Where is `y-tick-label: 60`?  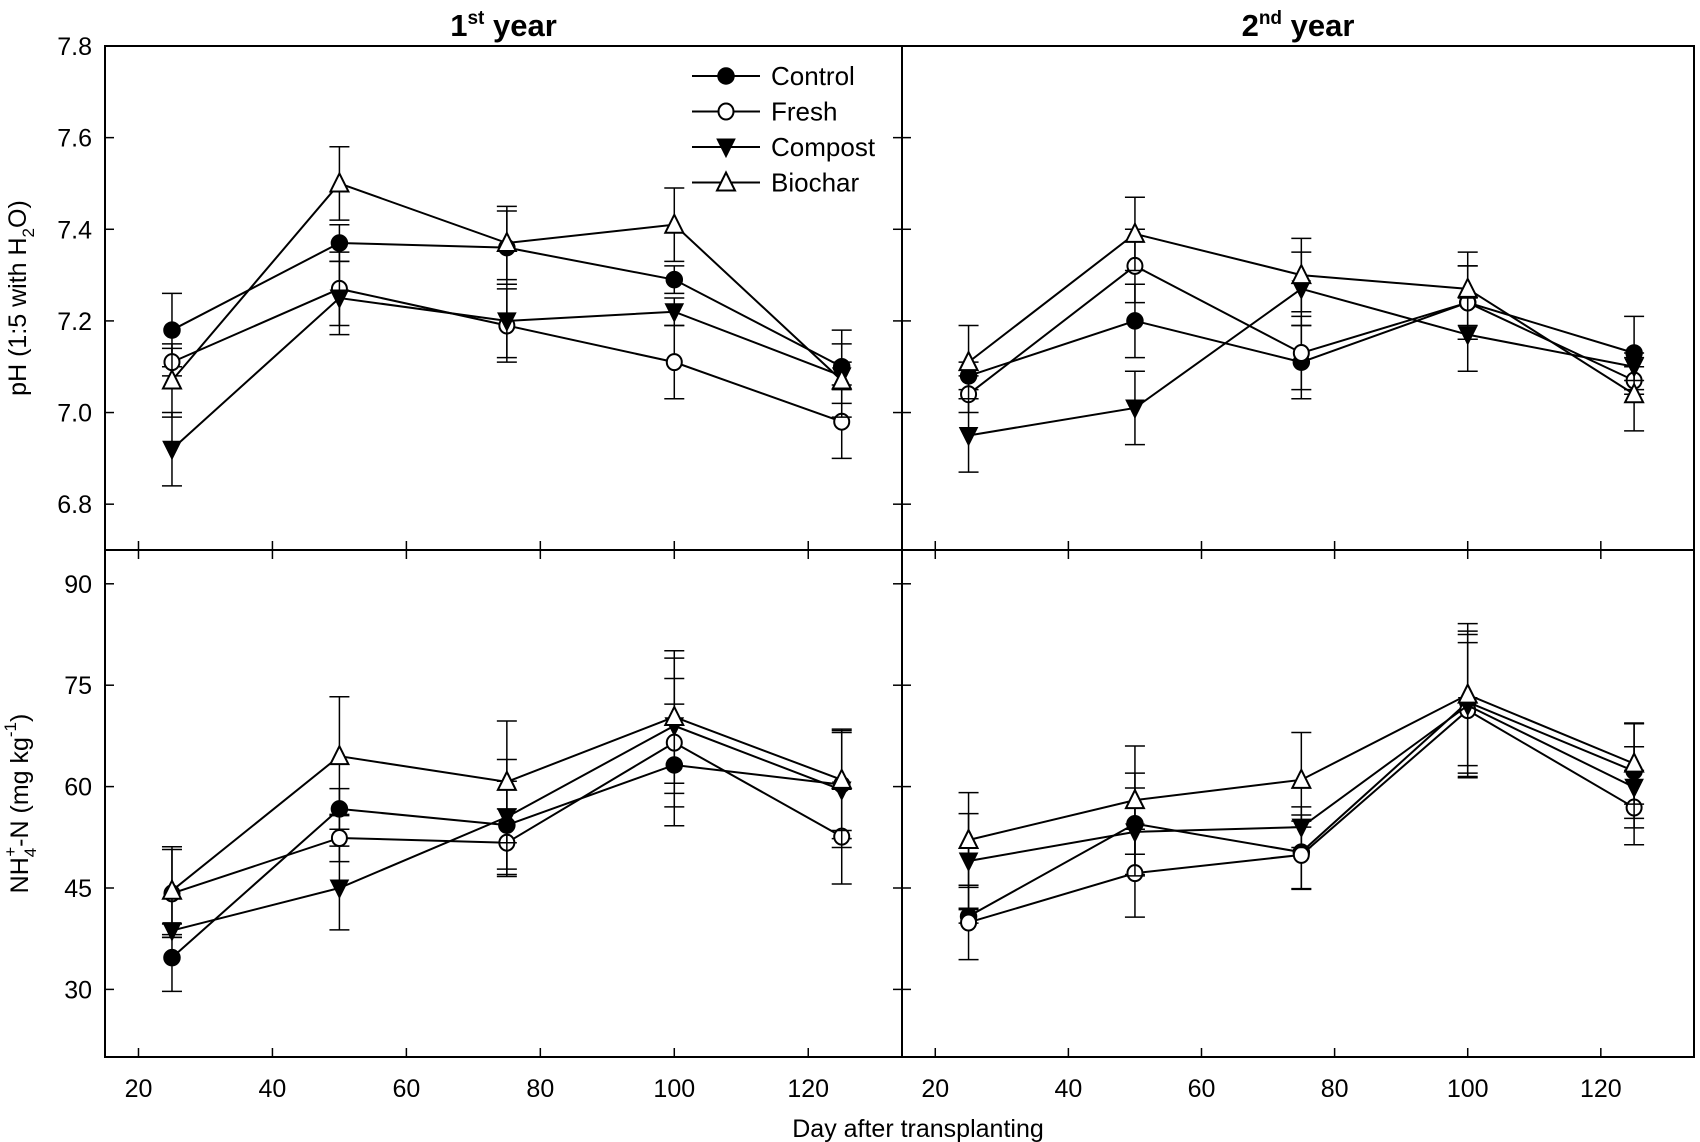
y-tick-label: 60 is located at coordinates (78, 788).